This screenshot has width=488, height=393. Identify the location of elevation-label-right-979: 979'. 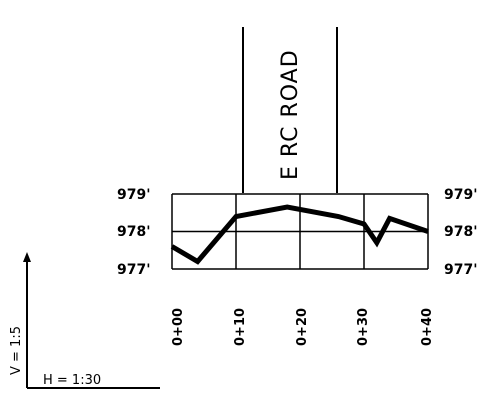
(461, 195).